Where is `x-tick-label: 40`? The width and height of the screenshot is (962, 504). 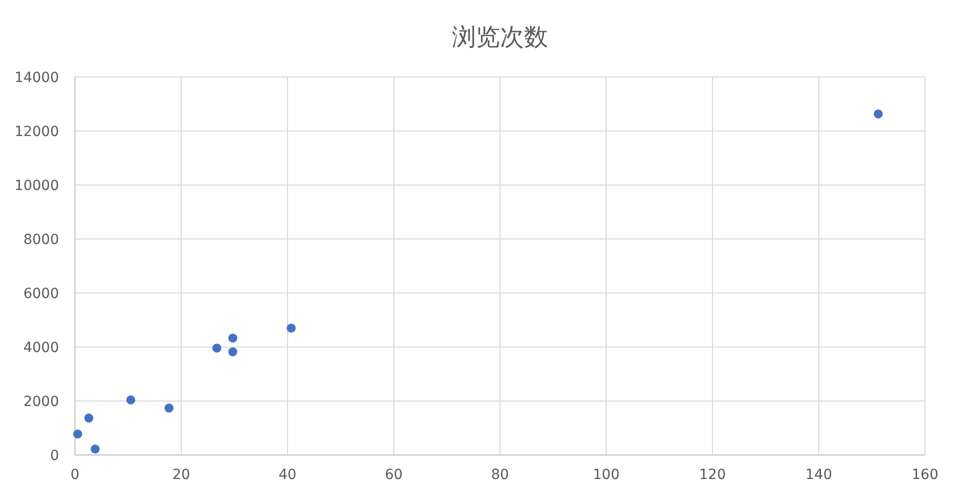 x-tick-label: 40 is located at coordinates (287, 475).